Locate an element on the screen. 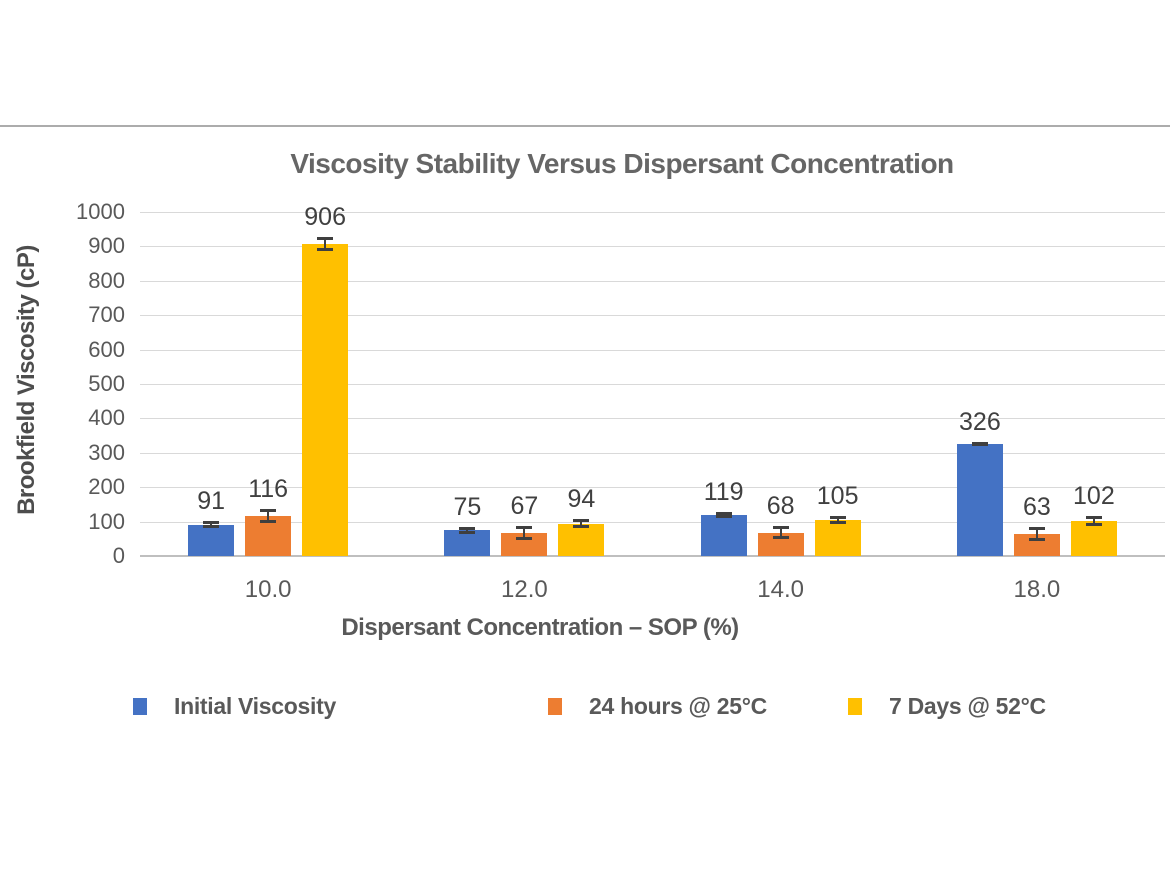 The width and height of the screenshot is (1170, 878). y-tick-label: 300 is located at coordinates (106, 452).